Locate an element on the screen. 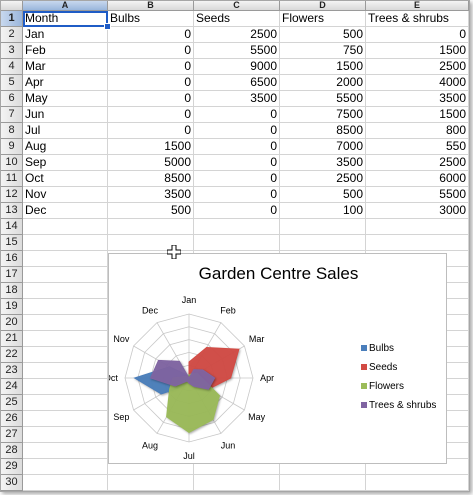 This screenshot has height=495, width=473. cell-a31 is located at coordinates (65, 491).